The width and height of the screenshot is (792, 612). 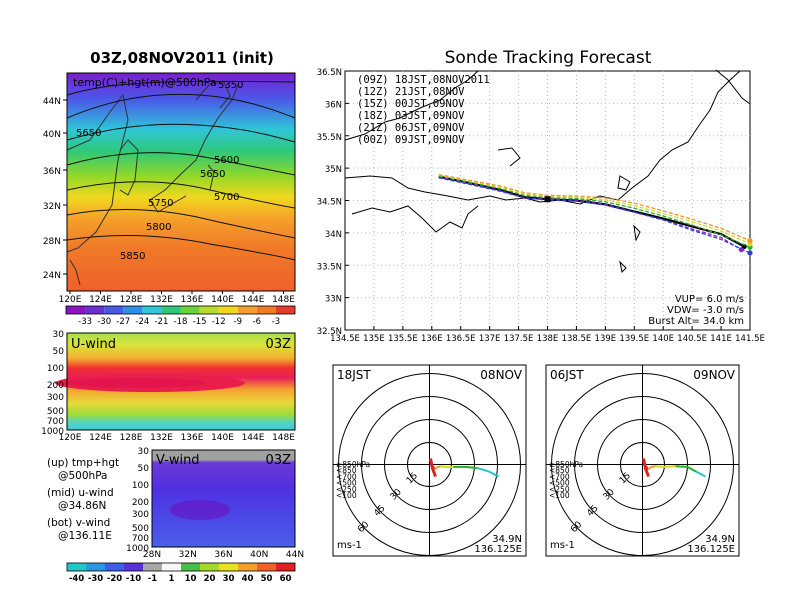 What do you see at coordinates (566, 464) in the screenshot?
I see `hodograph-level-legend: ≥850hPa` at bounding box center [566, 464].